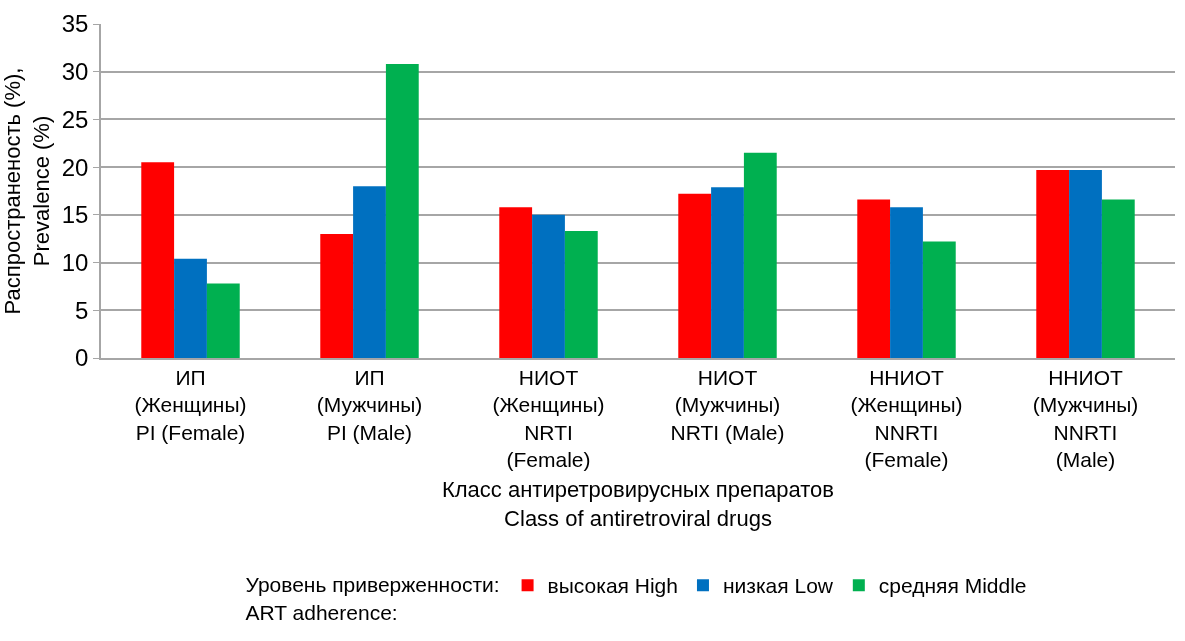 This screenshot has height=641, width=1185. Describe the element at coordinates (190, 404) in the screenshot. I see `x-tick-label: ИП (Женщины) PI (Female)` at that location.